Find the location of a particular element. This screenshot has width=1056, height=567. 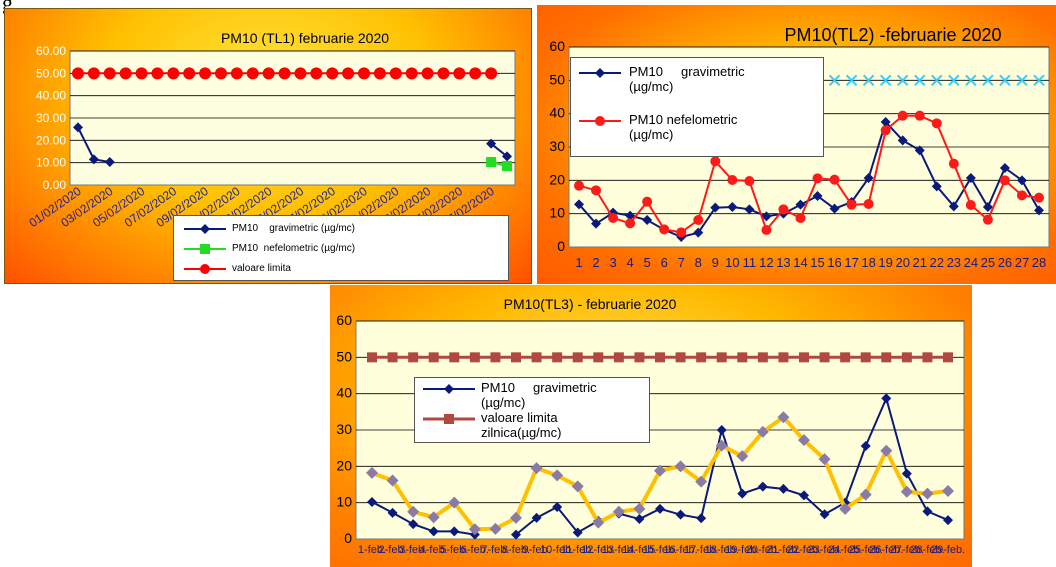

y-tick-label: 0.00 is located at coordinates (55, 185).